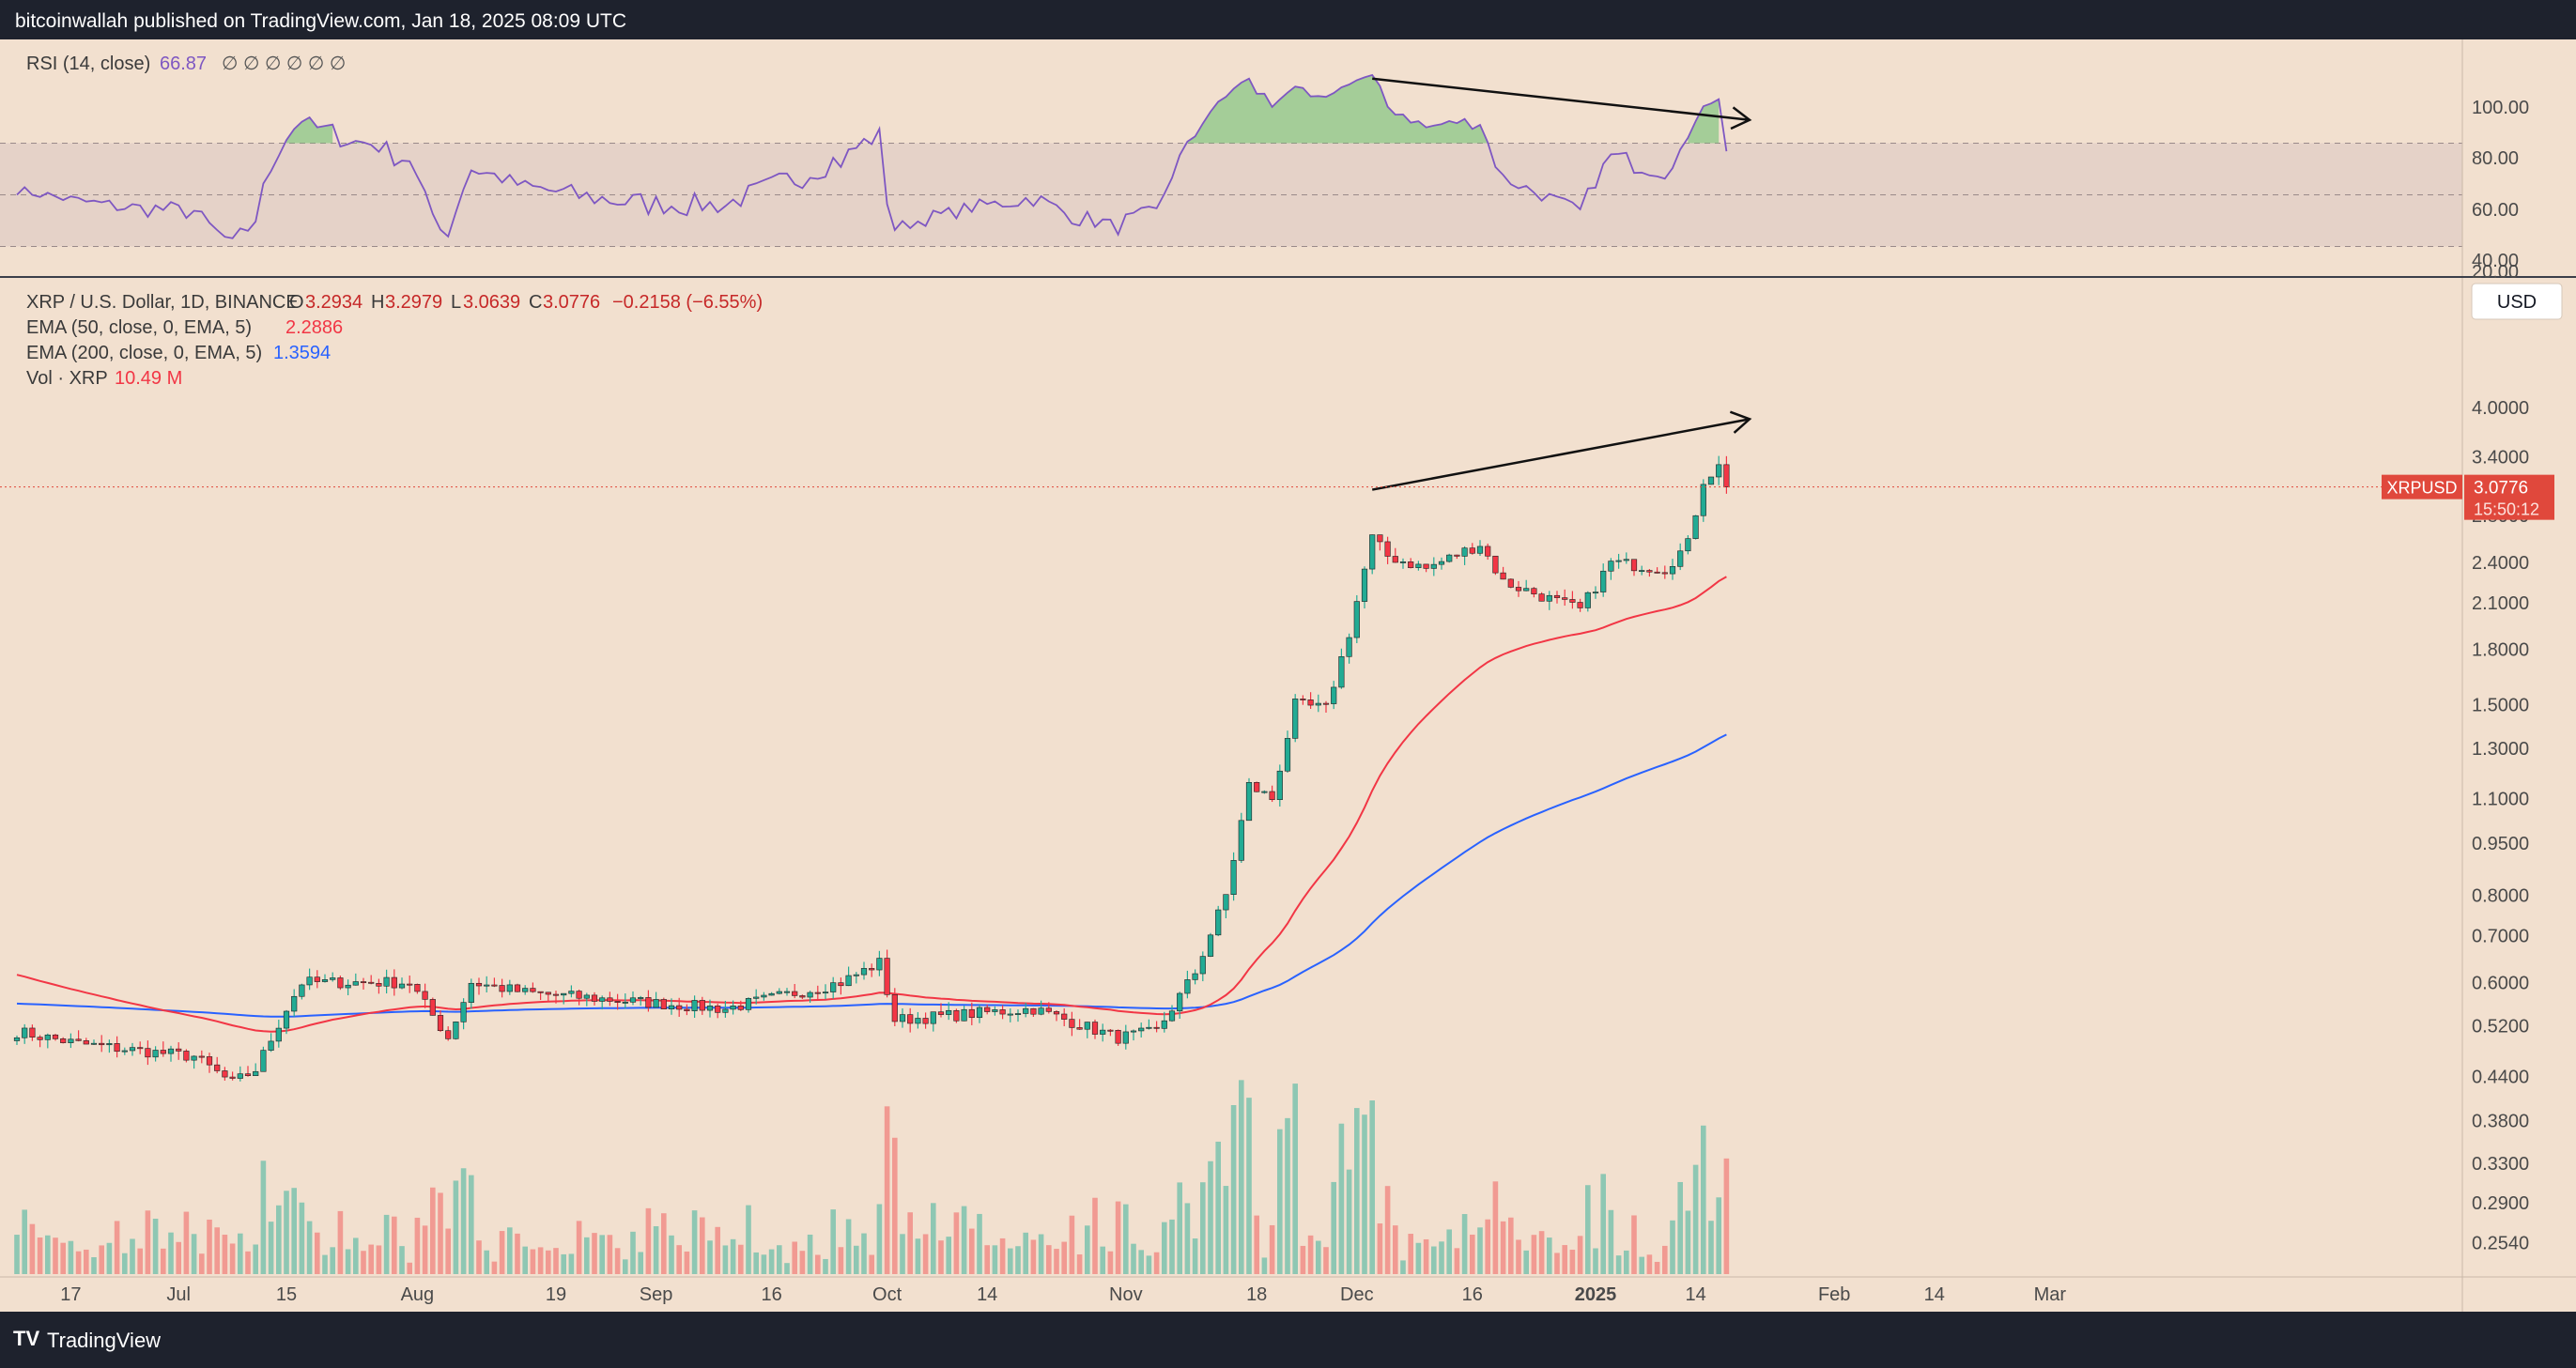 Image resolution: width=2576 pixels, height=1368 pixels. I want to click on currency-button: USD, so click(2517, 301).